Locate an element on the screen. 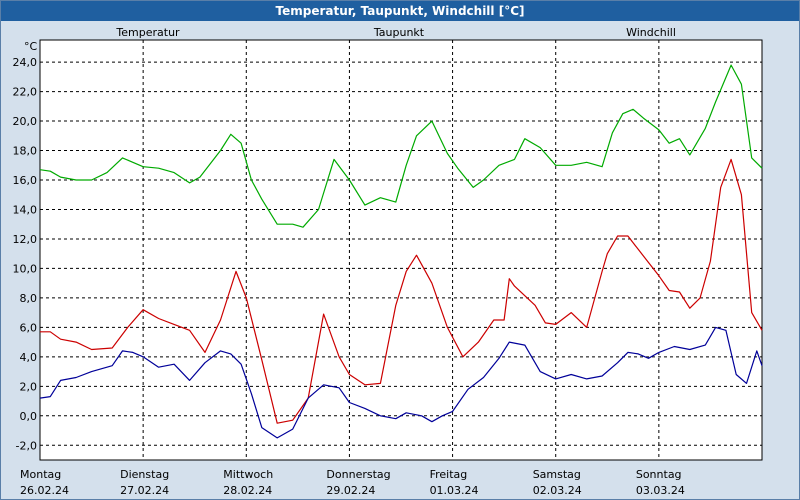 The image size is (800, 500). x-date-label: 28.02.24 is located at coordinates (247, 490).